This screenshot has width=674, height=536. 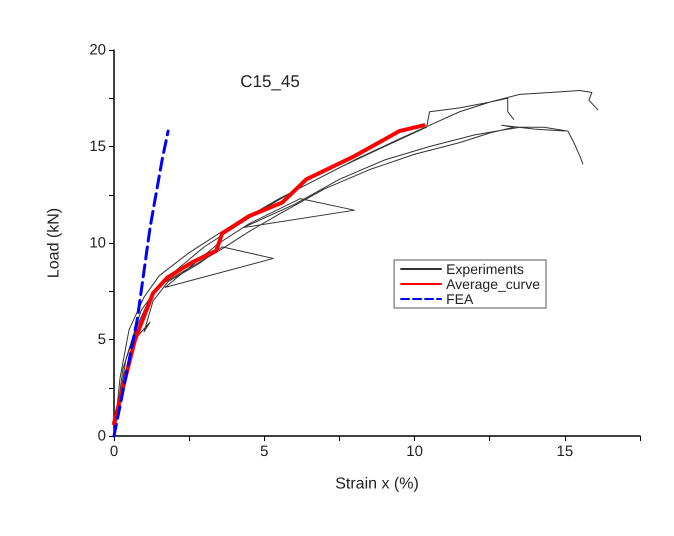 What do you see at coordinates (485, 269) in the screenshot?
I see `legend-label: Experiments` at bounding box center [485, 269].